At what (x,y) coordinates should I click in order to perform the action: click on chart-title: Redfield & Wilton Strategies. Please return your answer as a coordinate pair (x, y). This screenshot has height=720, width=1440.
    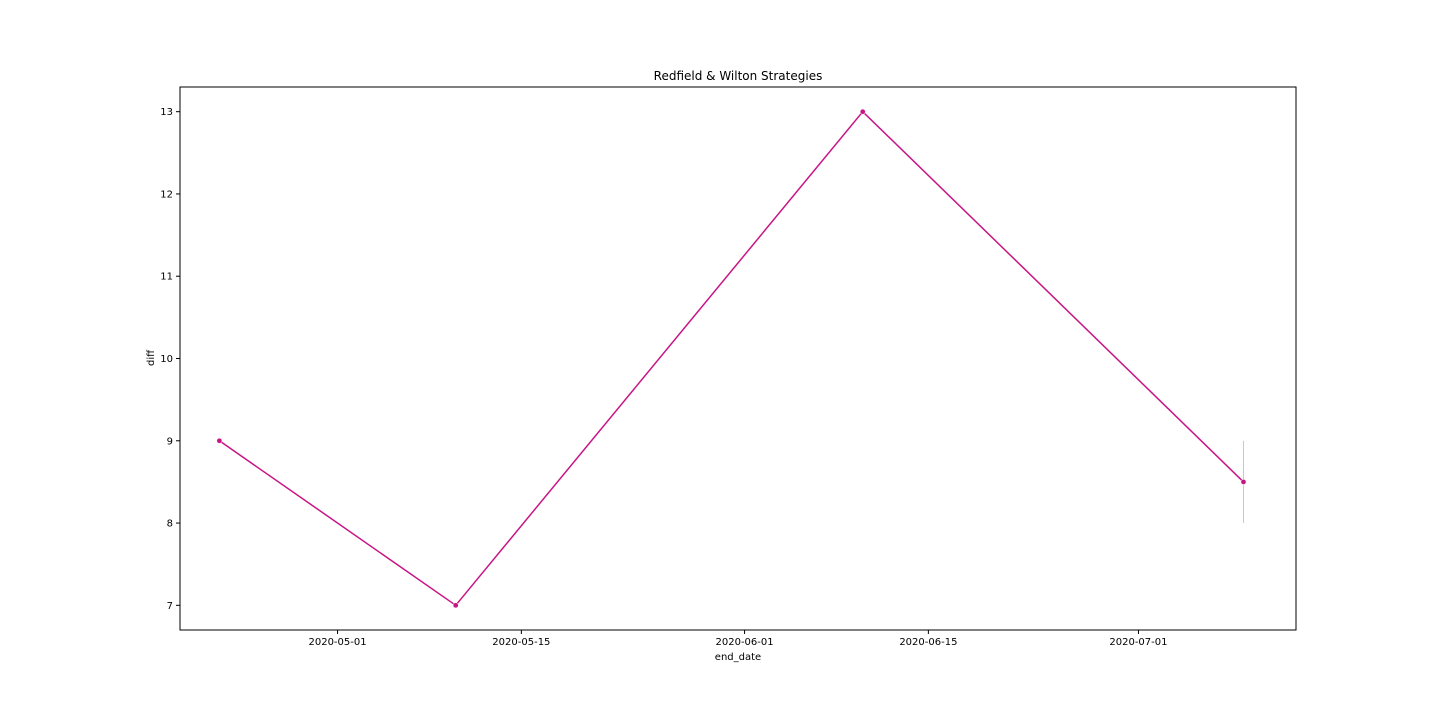
    Looking at the image, I should click on (738, 76).